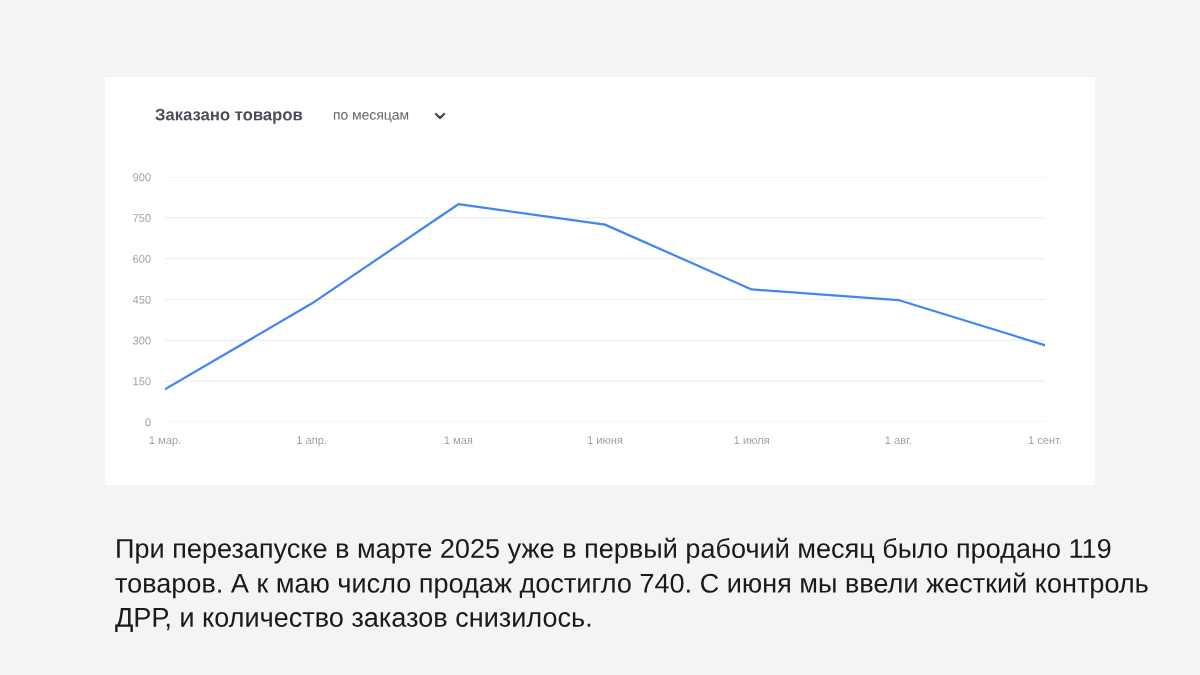 The image size is (1200, 675). What do you see at coordinates (165, 441) in the screenshot?
I see `x-tick-label: 1 мар.` at bounding box center [165, 441].